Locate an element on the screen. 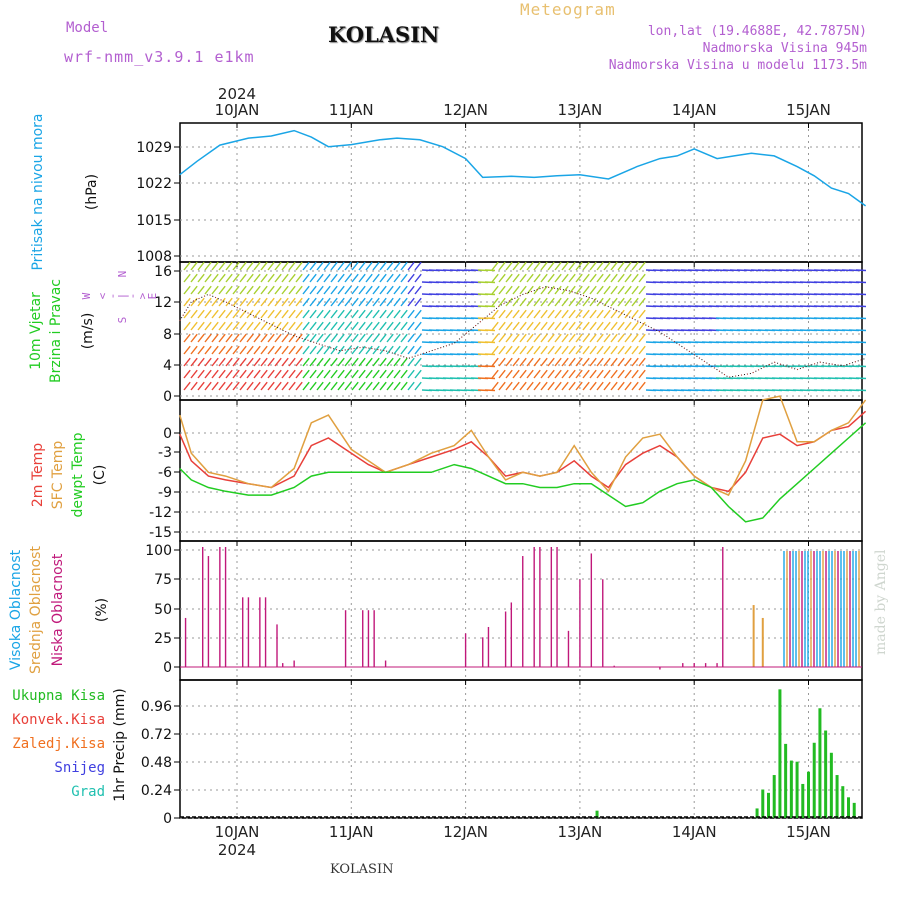  wind-barbs-field is located at coordinates (525, 326).